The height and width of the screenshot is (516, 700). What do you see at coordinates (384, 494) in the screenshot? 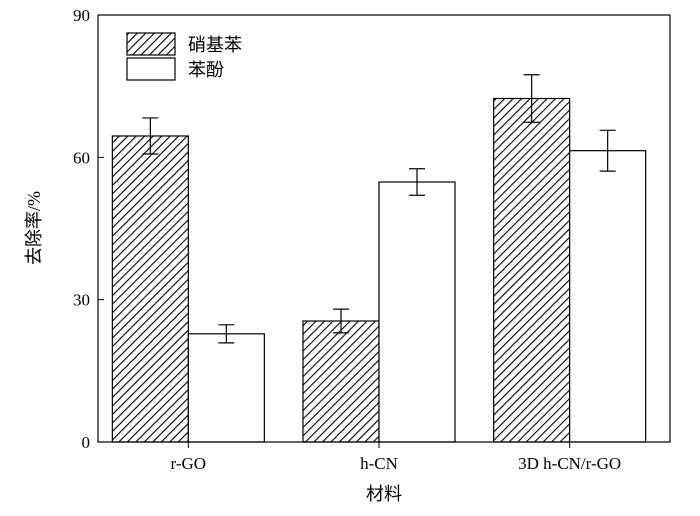
I see `x-axis-label: 材料` at bounding box center [384, 494].